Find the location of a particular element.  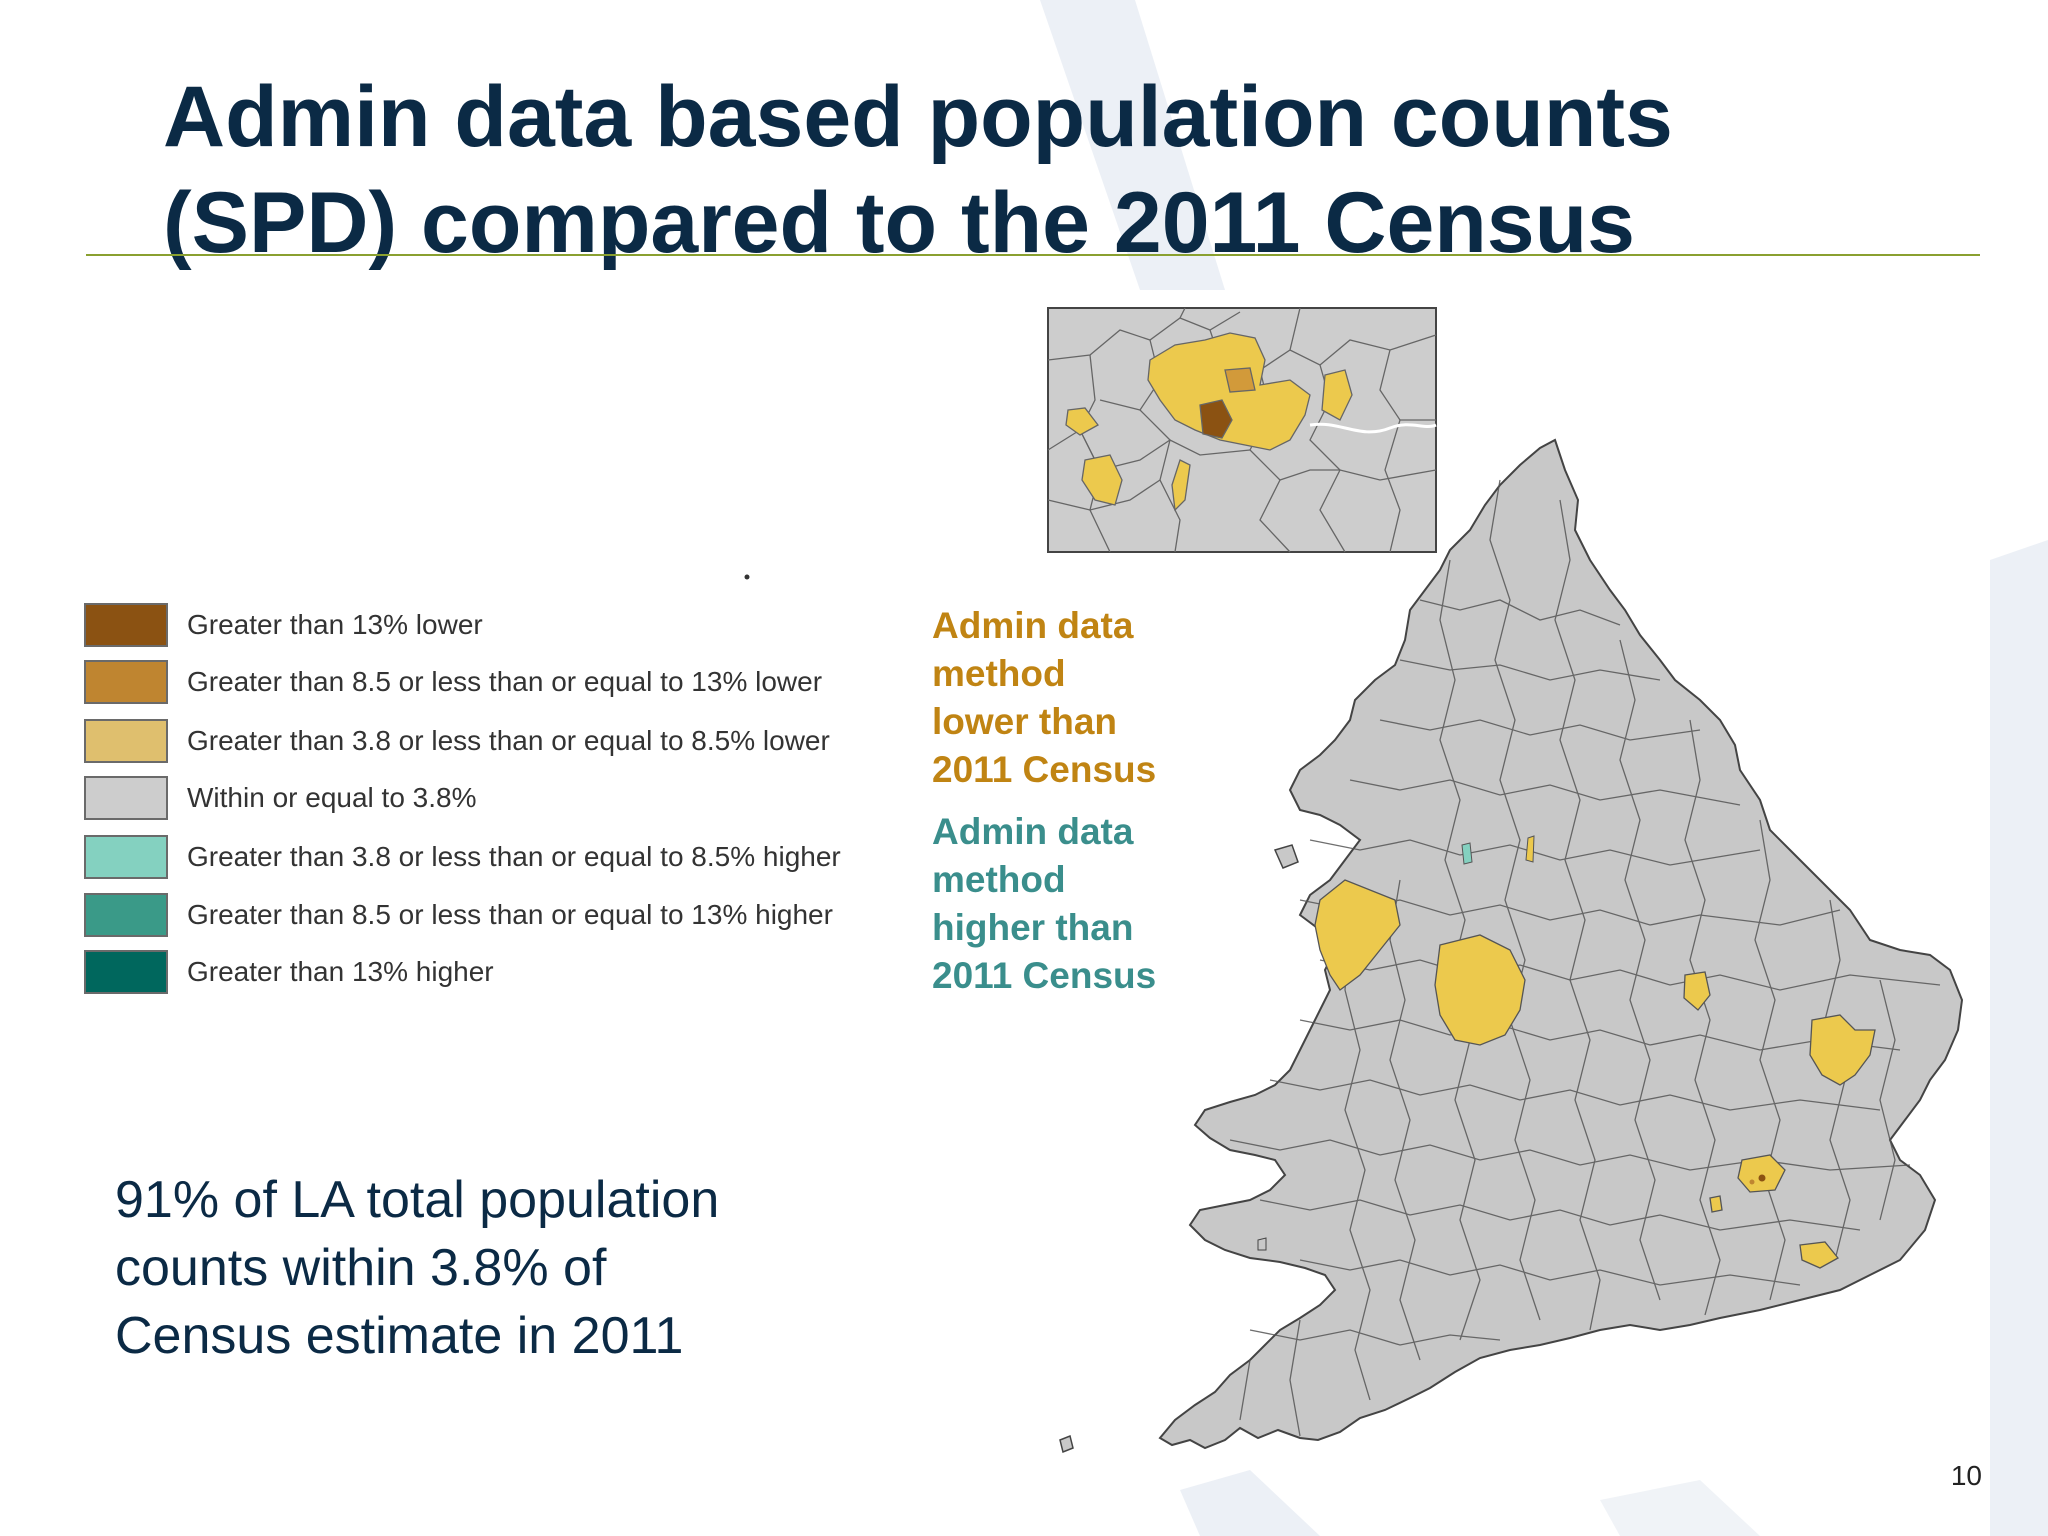

legend-label: Within or equal to 3.8% is located at coordinates (332, 797).